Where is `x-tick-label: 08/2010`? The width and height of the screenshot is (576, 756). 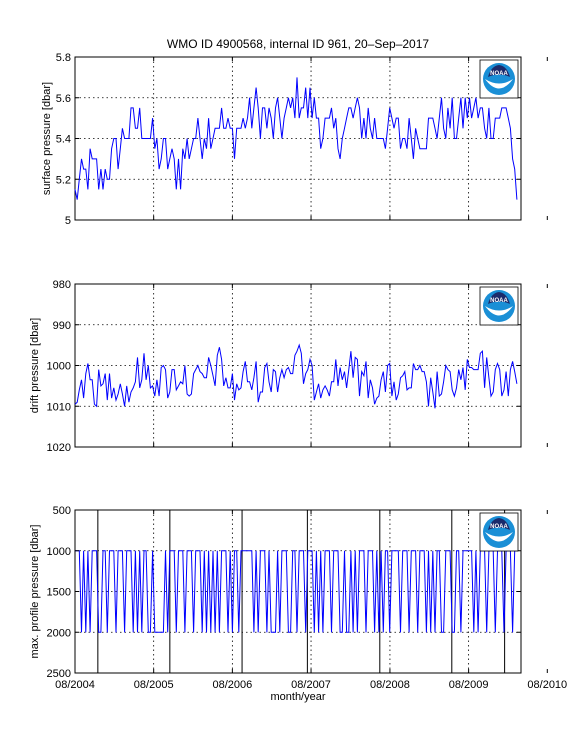
x-tick-label: 08/2010 is located at coordinates (547, 685).